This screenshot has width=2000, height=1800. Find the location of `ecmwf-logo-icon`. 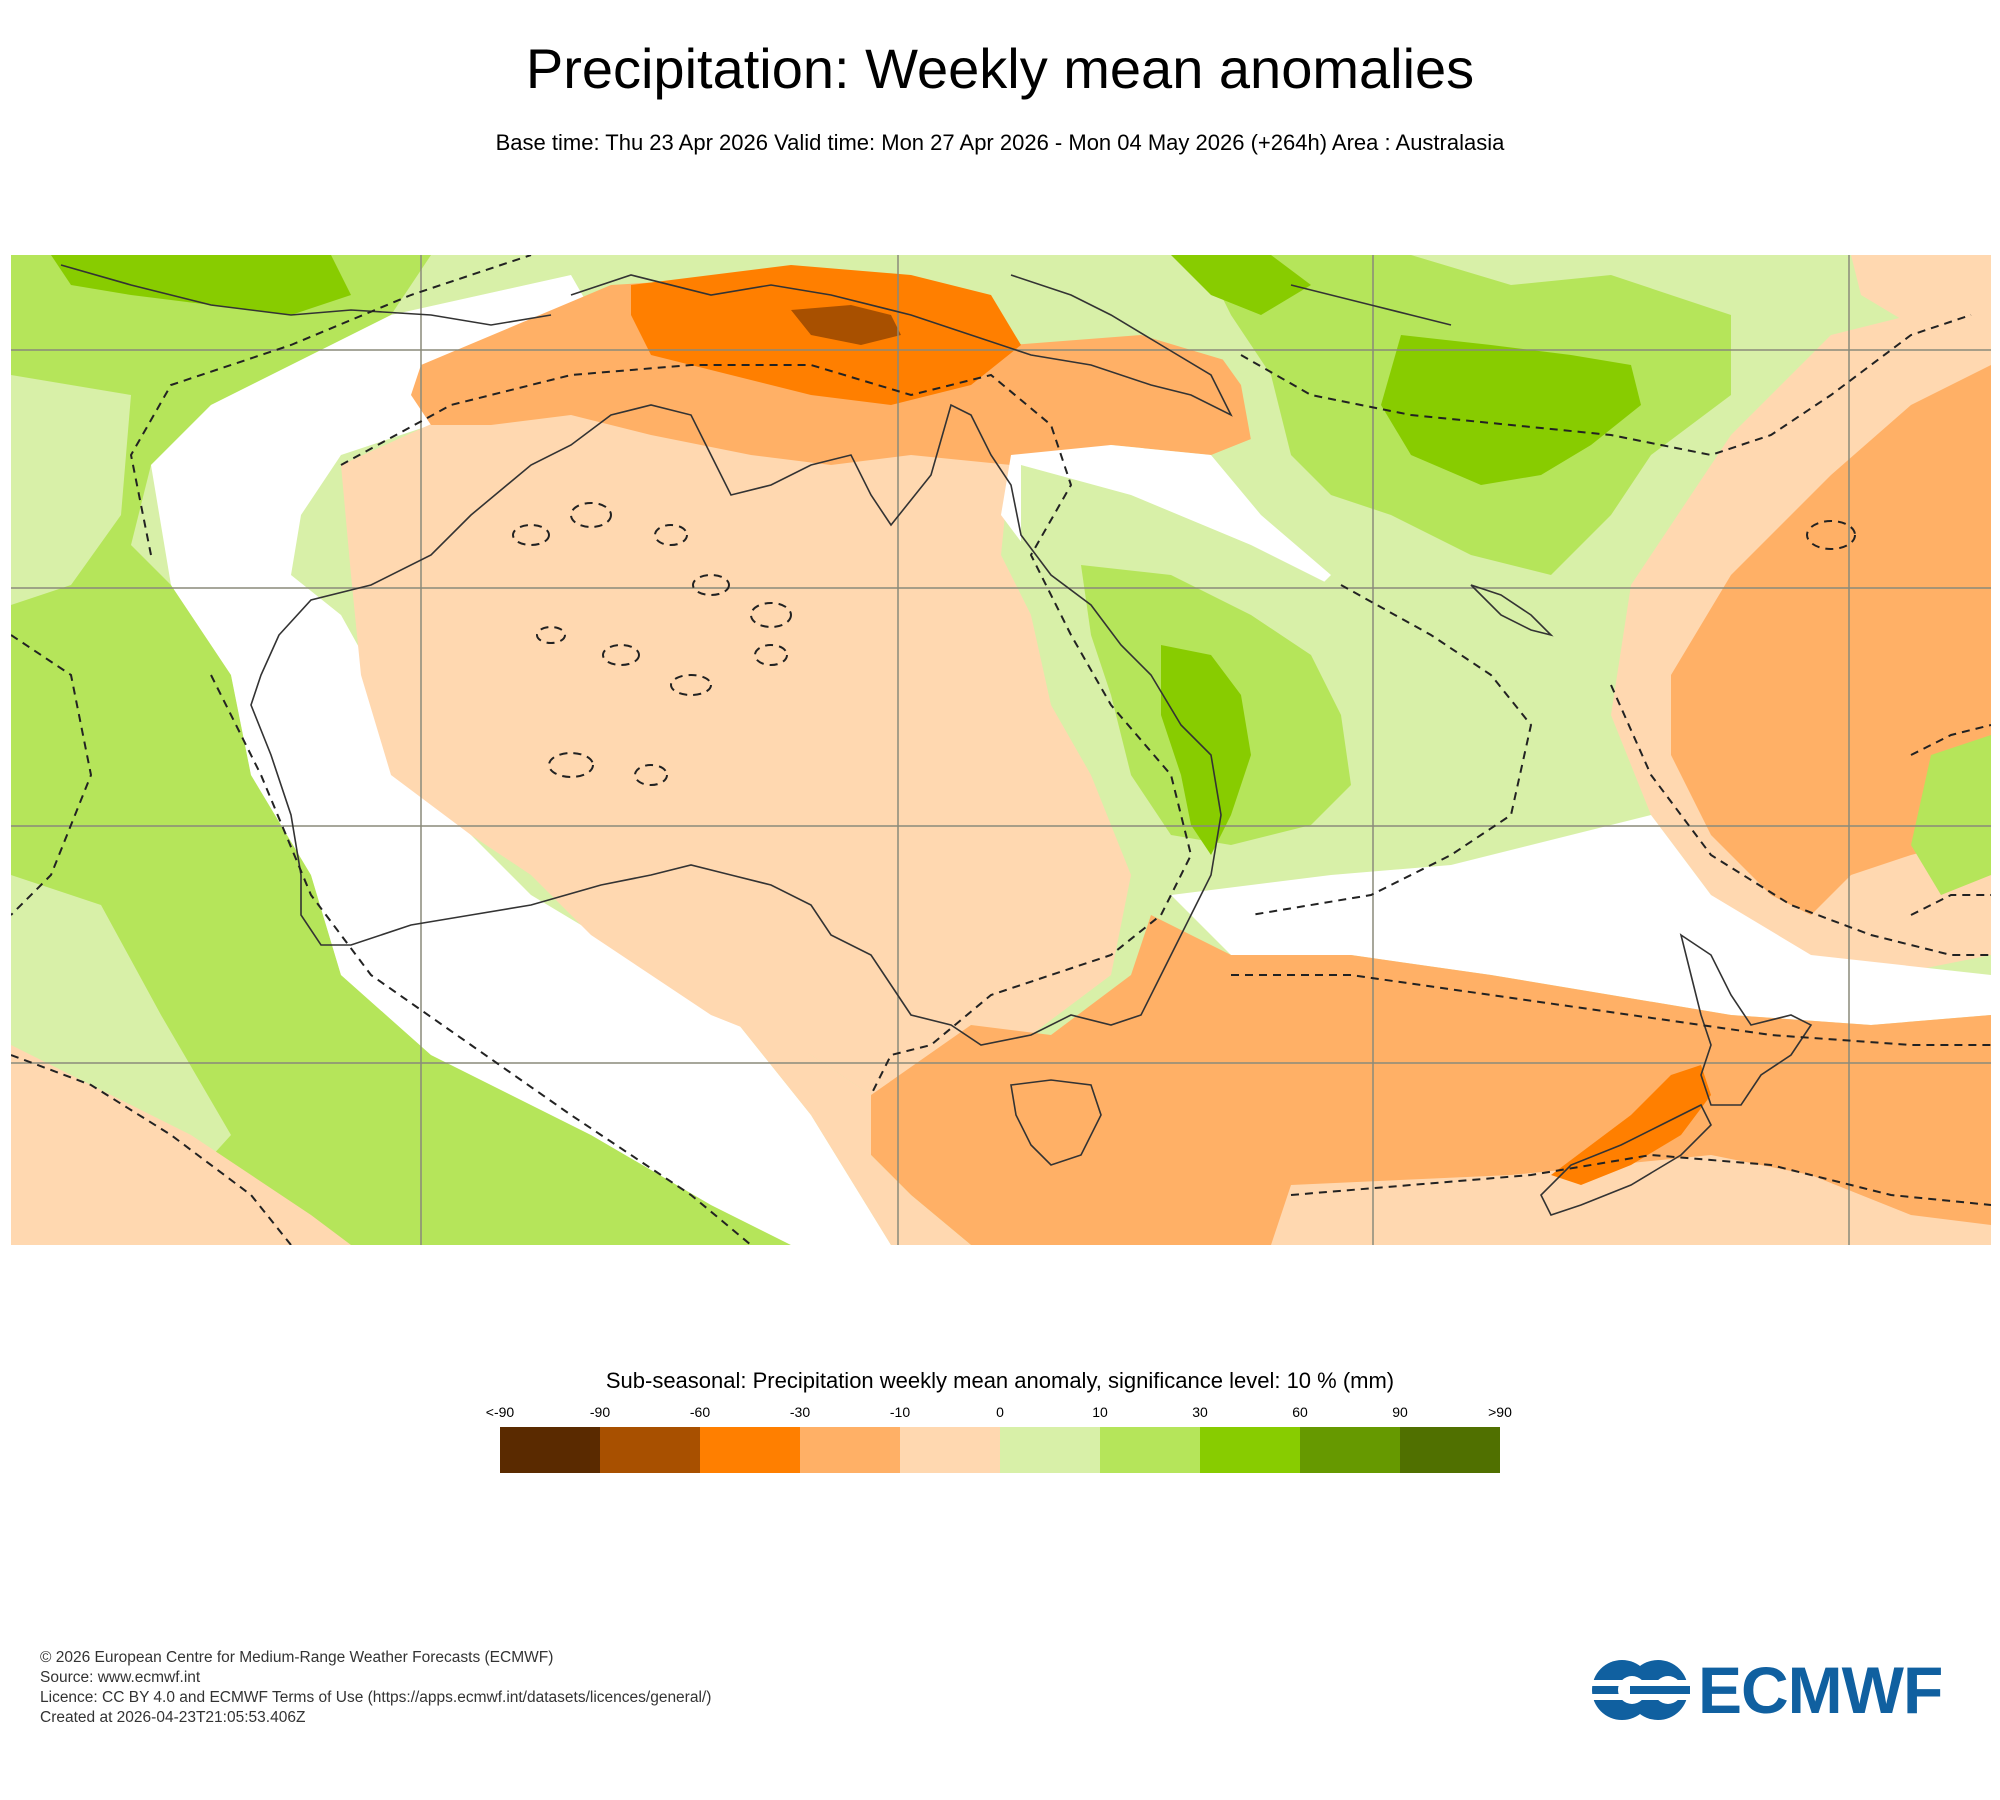

ecmwf-logo-icon is located at coordinates (1640, 1690).